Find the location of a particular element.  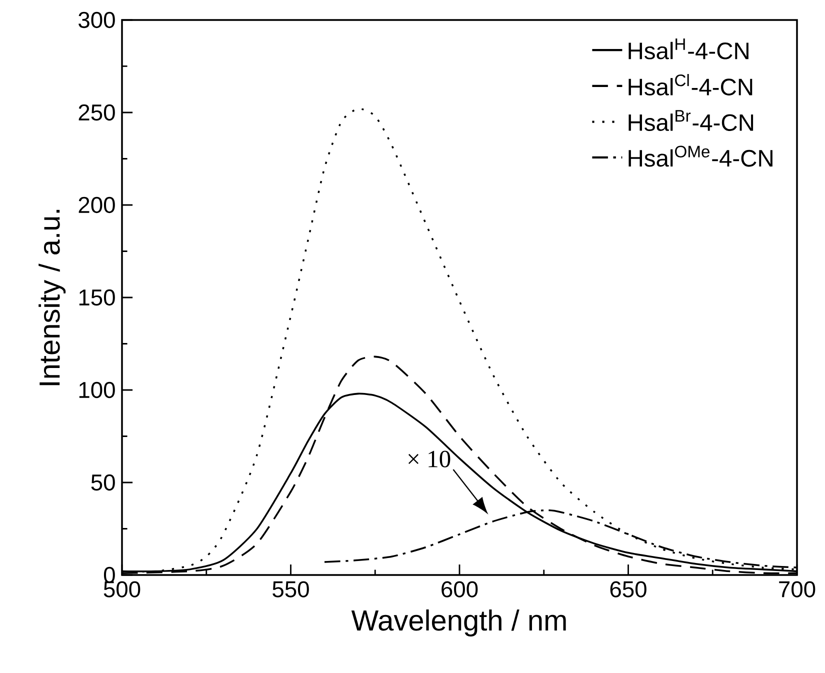

x-axis-title: Wavelength / nm is located at coordinates (458, 622).